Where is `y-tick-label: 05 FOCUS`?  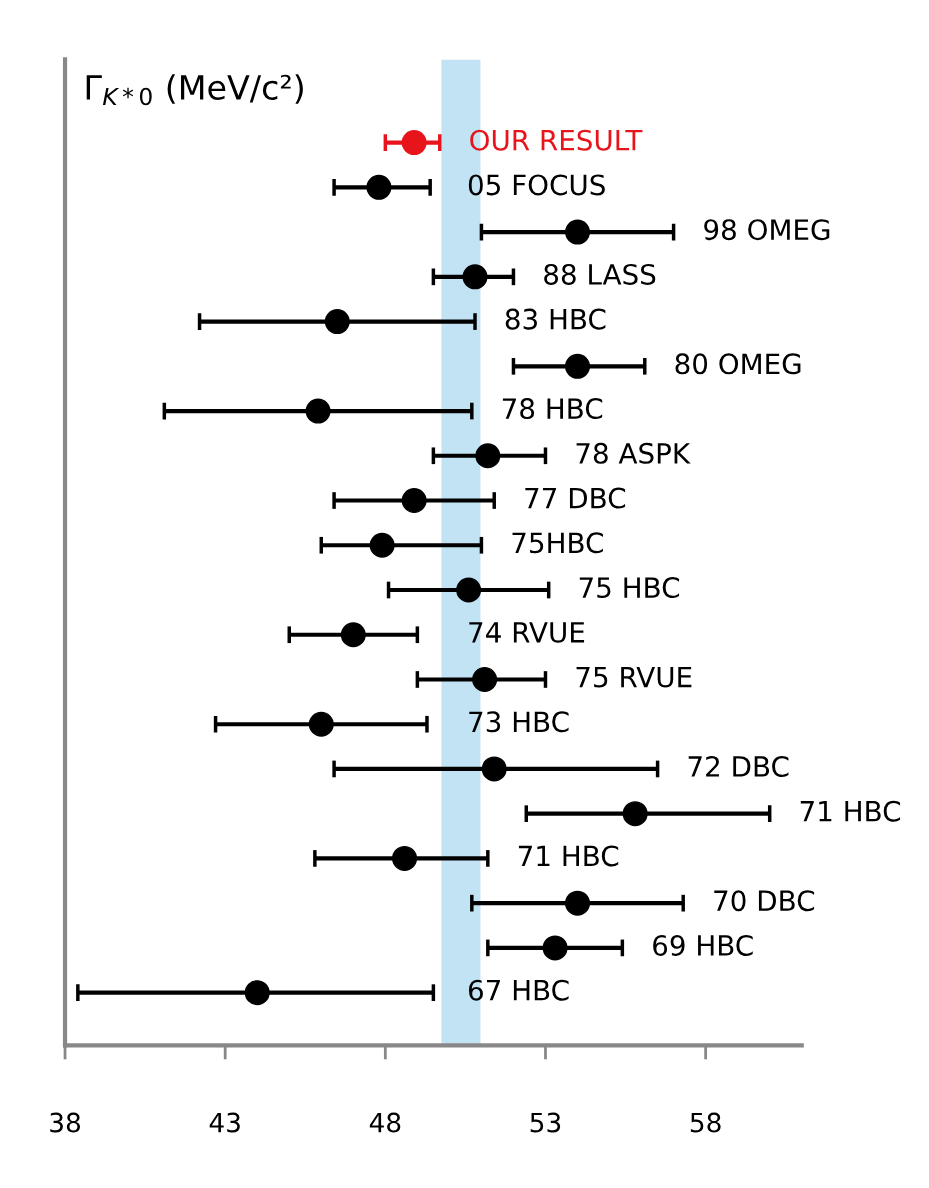
y-tick-label: 05 FOCUS is located at coordinates (536, 185).